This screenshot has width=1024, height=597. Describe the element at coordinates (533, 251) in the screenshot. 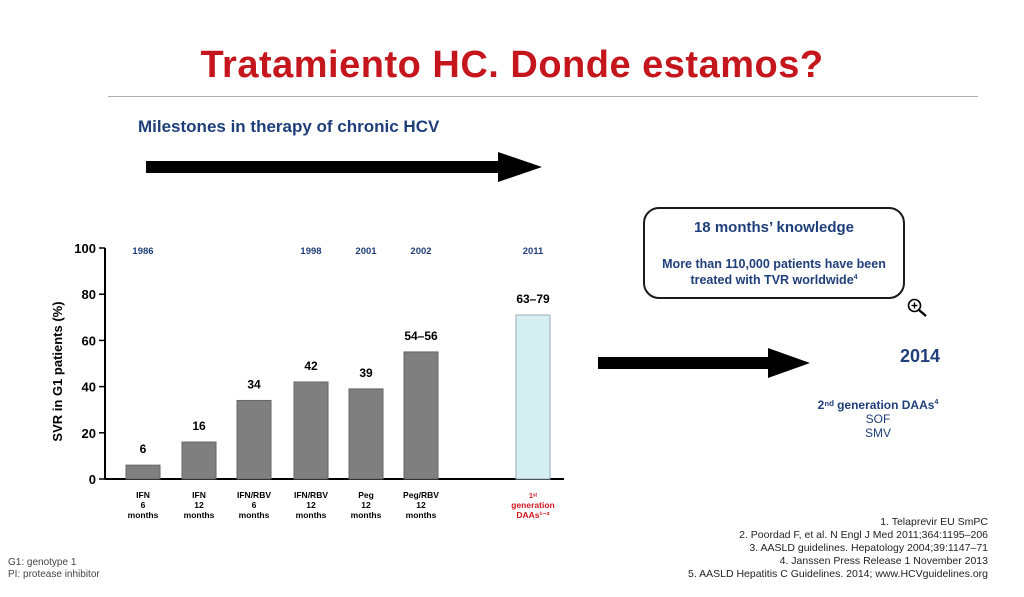

I see `year-label: 2011` at that location.